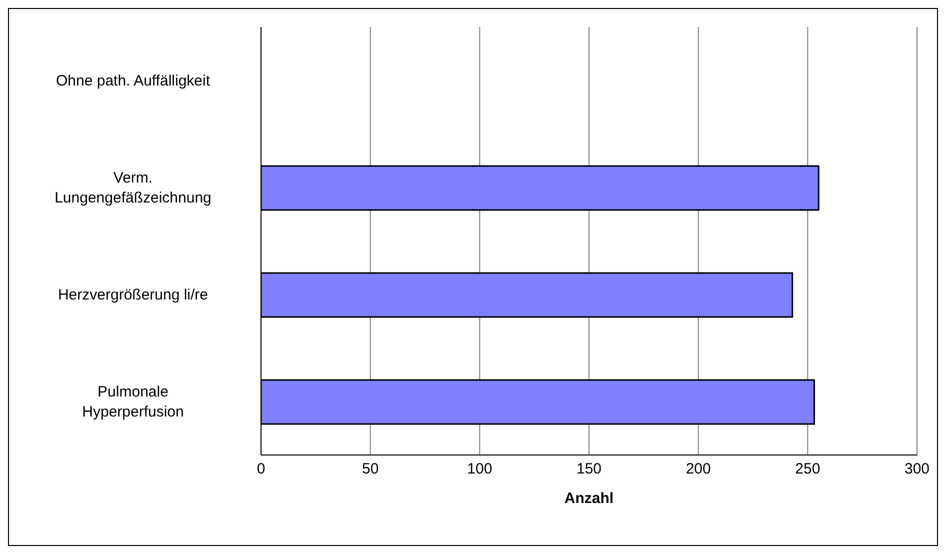 This screenshot has width=946, height=554. What do you see at coordinates (479, 469) in the screenshot?
I see `x-tick-label: 100` at bounding box center [479, 469].